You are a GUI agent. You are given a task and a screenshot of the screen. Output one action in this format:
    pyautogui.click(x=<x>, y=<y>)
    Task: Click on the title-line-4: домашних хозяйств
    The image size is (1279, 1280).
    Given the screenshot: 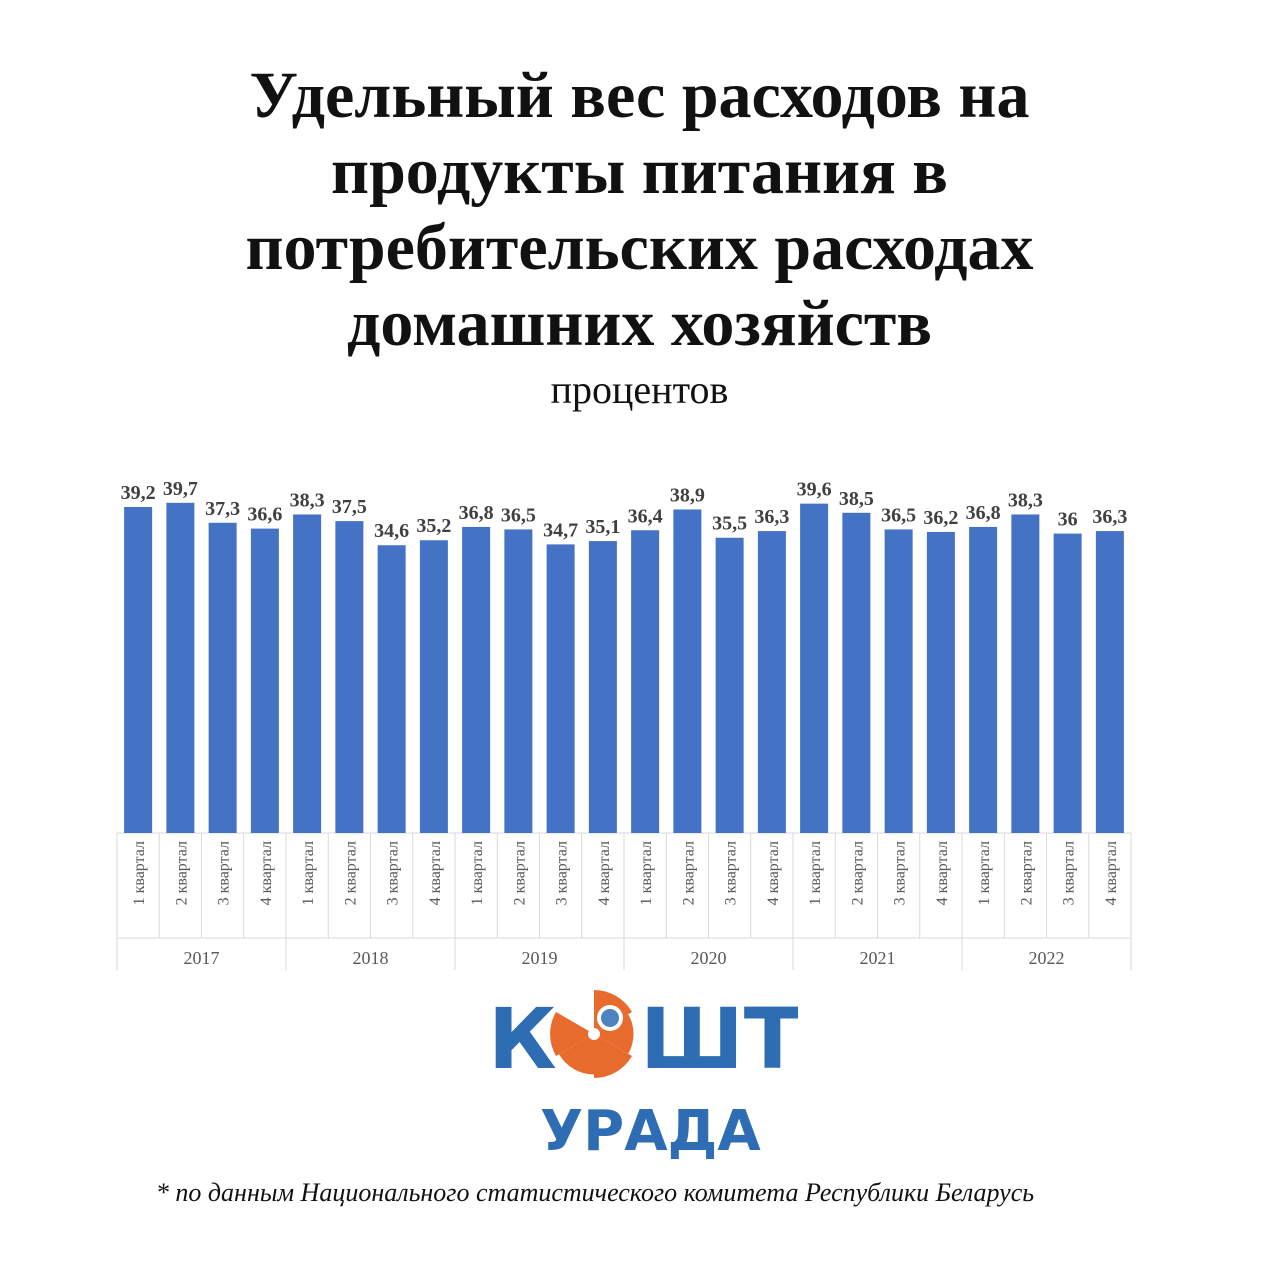 What is the action you would take?
    pyautogui.click(x=639, y=323)
    